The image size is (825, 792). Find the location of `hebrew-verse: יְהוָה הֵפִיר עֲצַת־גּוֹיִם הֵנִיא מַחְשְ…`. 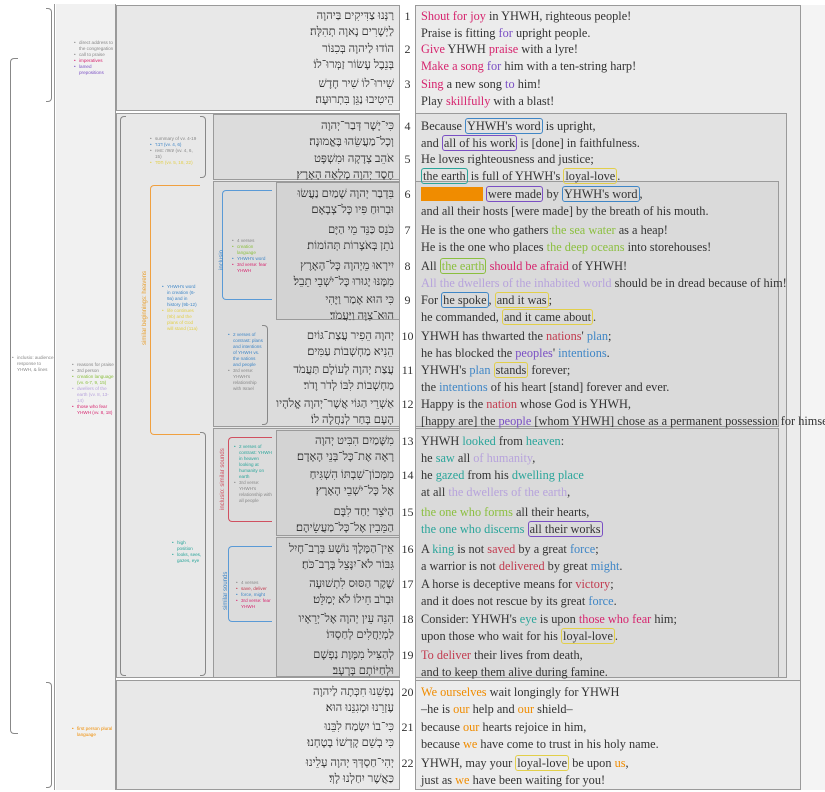

hebrew-verse: יְהוָה הֵפִיר עֲצַת־גּוֹיִם הֵנִיא מַחְשְ… is located at coordinates (333, 344).